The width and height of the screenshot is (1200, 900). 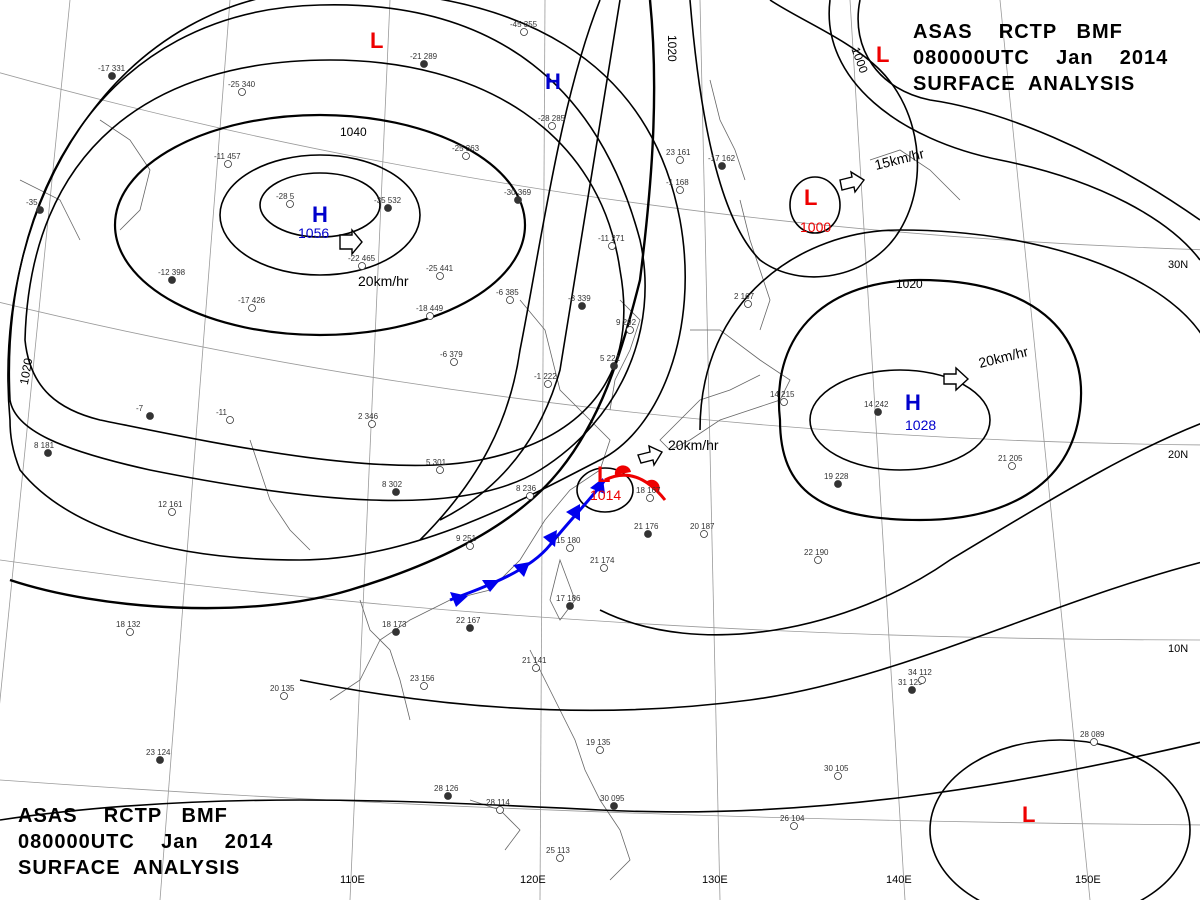 What do you see at coordinates (605, 495) in the screenshot?
I see `low-center-value: 1014` at bounding box center [605, 495].